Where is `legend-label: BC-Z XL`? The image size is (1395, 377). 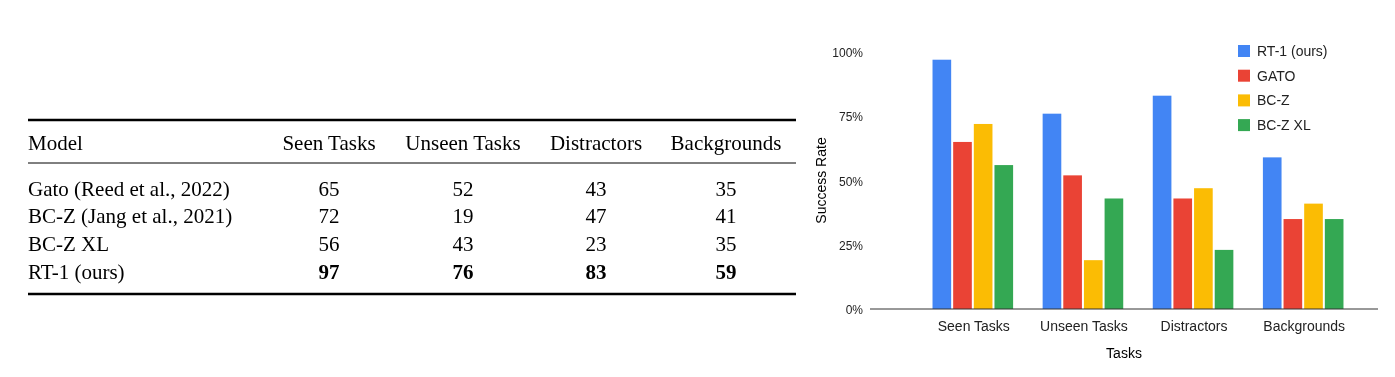
legend-label: BC-Z XL is located at coordinates (1284, 125).